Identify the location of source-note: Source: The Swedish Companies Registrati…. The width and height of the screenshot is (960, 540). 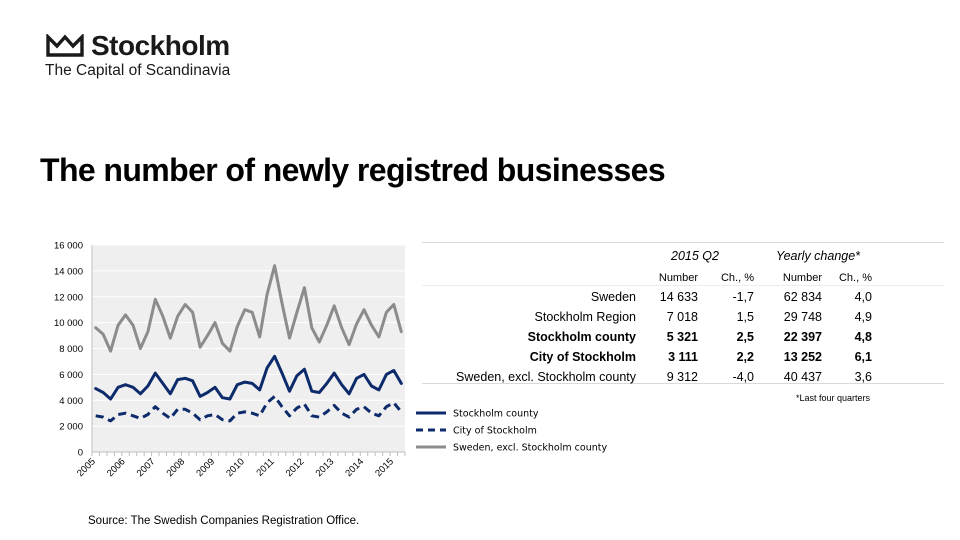
(224, 521).